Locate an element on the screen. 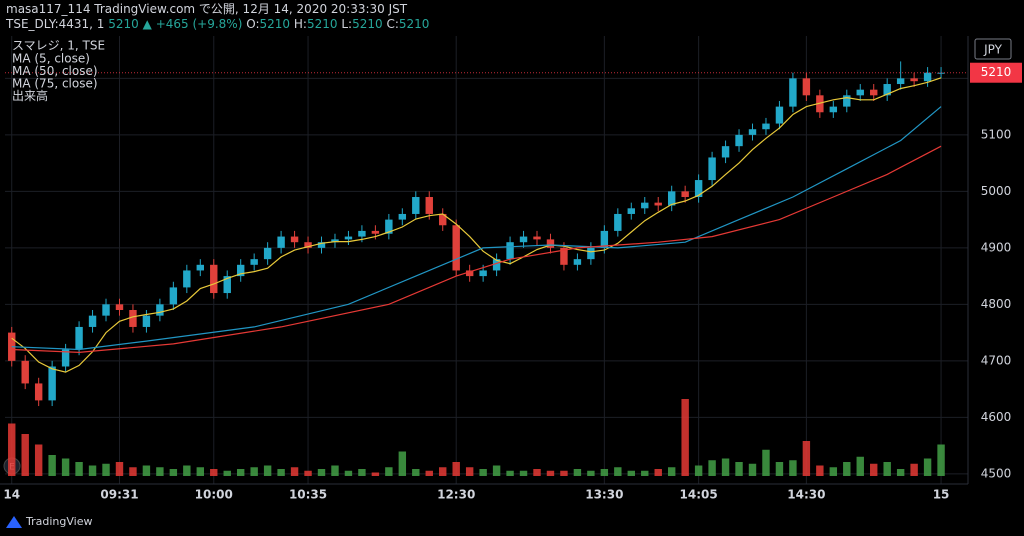 The image size is (1024, 536). last-price-box is located at coordinates (996, 72).